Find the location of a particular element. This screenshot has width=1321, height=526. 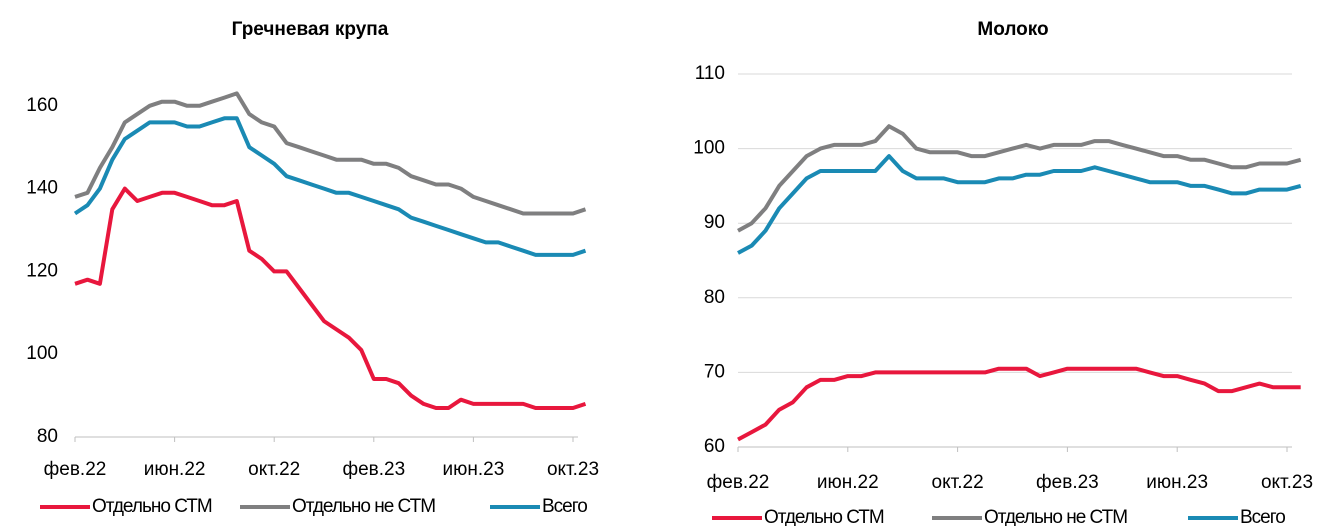

y-tick-label: 160 is located at coordinates (42, 105).